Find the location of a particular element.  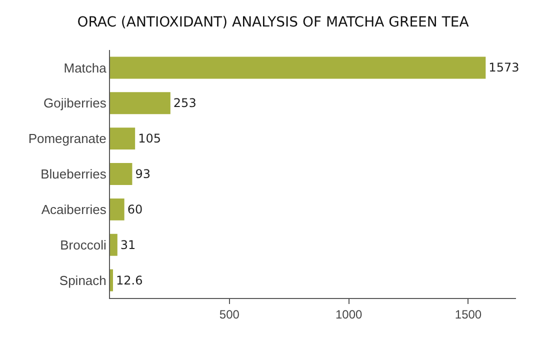

data-label: 253 is located at coordinates (184, 103).